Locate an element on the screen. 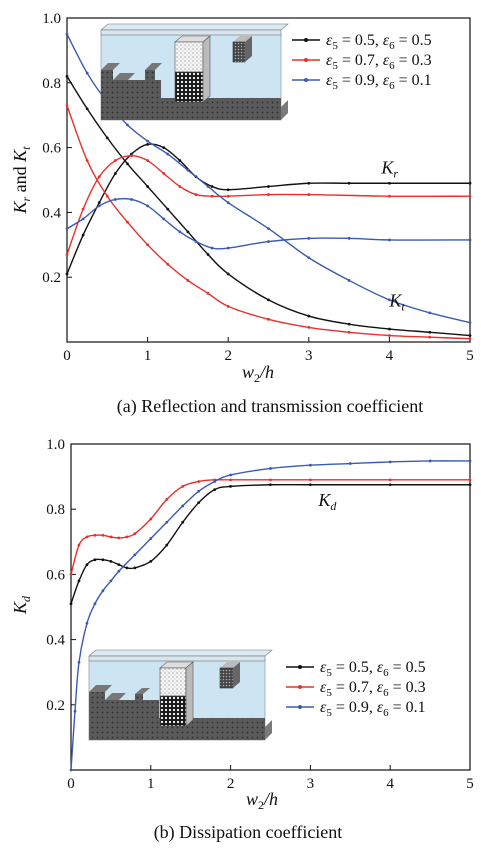  curve-annotation: Kt is located at coordinates (396, 301).